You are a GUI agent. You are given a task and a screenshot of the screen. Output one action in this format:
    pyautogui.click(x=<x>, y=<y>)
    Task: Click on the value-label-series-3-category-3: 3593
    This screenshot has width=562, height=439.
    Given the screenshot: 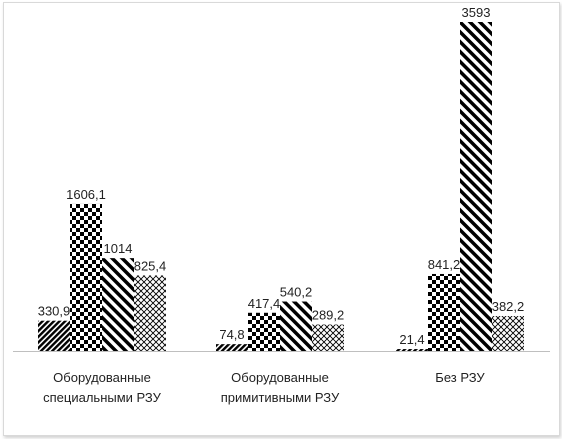 What is the action you would take?
    pyautogui.click(x=476, y=12)
    